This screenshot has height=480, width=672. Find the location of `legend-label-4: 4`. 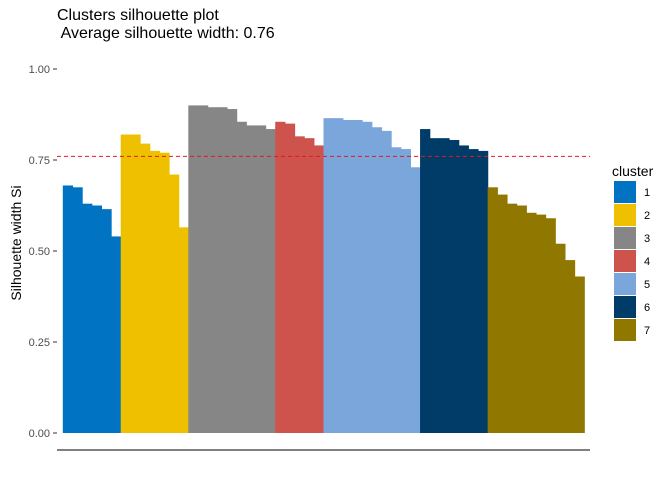

legend-label-4: 4 is located at coordinates (647, 262).